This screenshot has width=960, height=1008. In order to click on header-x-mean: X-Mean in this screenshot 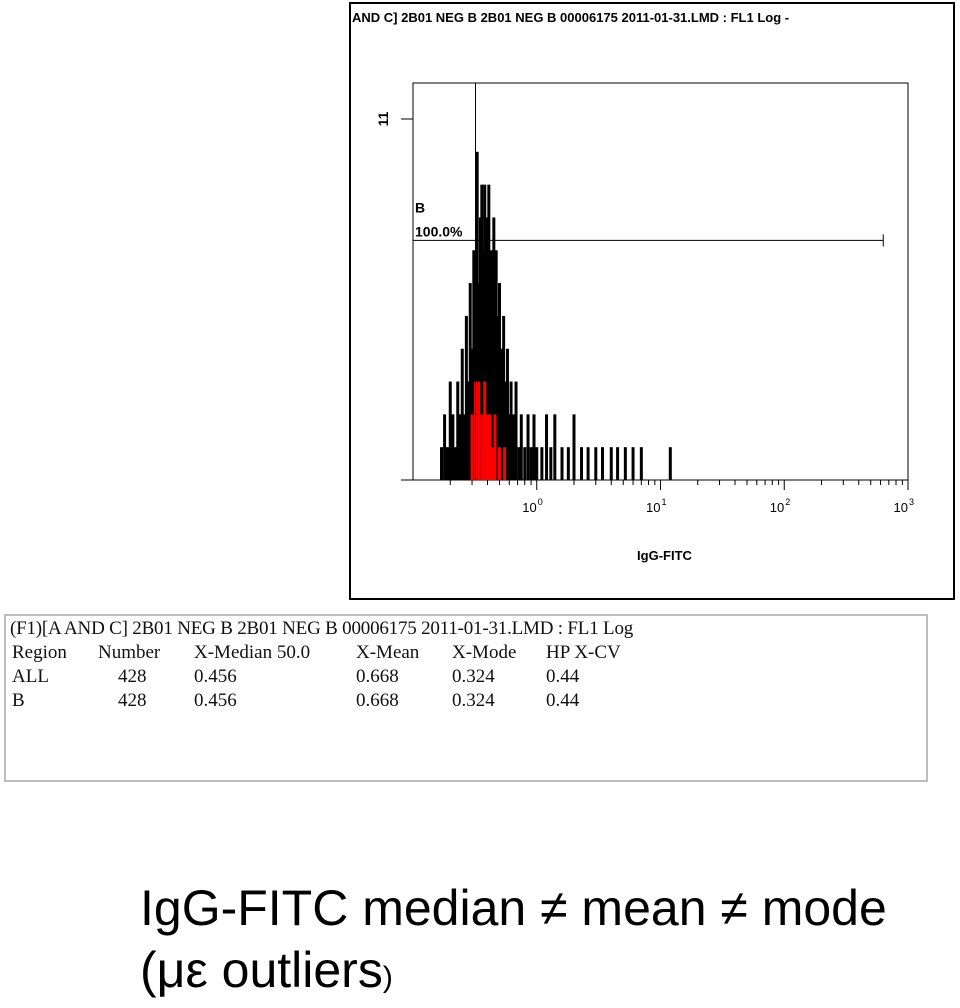, I will do `click(388, 652)`.